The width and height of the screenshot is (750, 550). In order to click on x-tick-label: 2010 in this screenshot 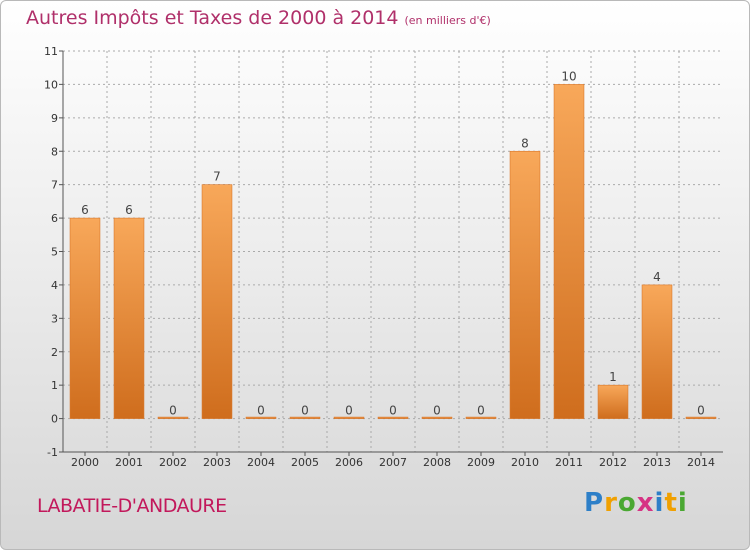, I will do `click(525, 462)`.